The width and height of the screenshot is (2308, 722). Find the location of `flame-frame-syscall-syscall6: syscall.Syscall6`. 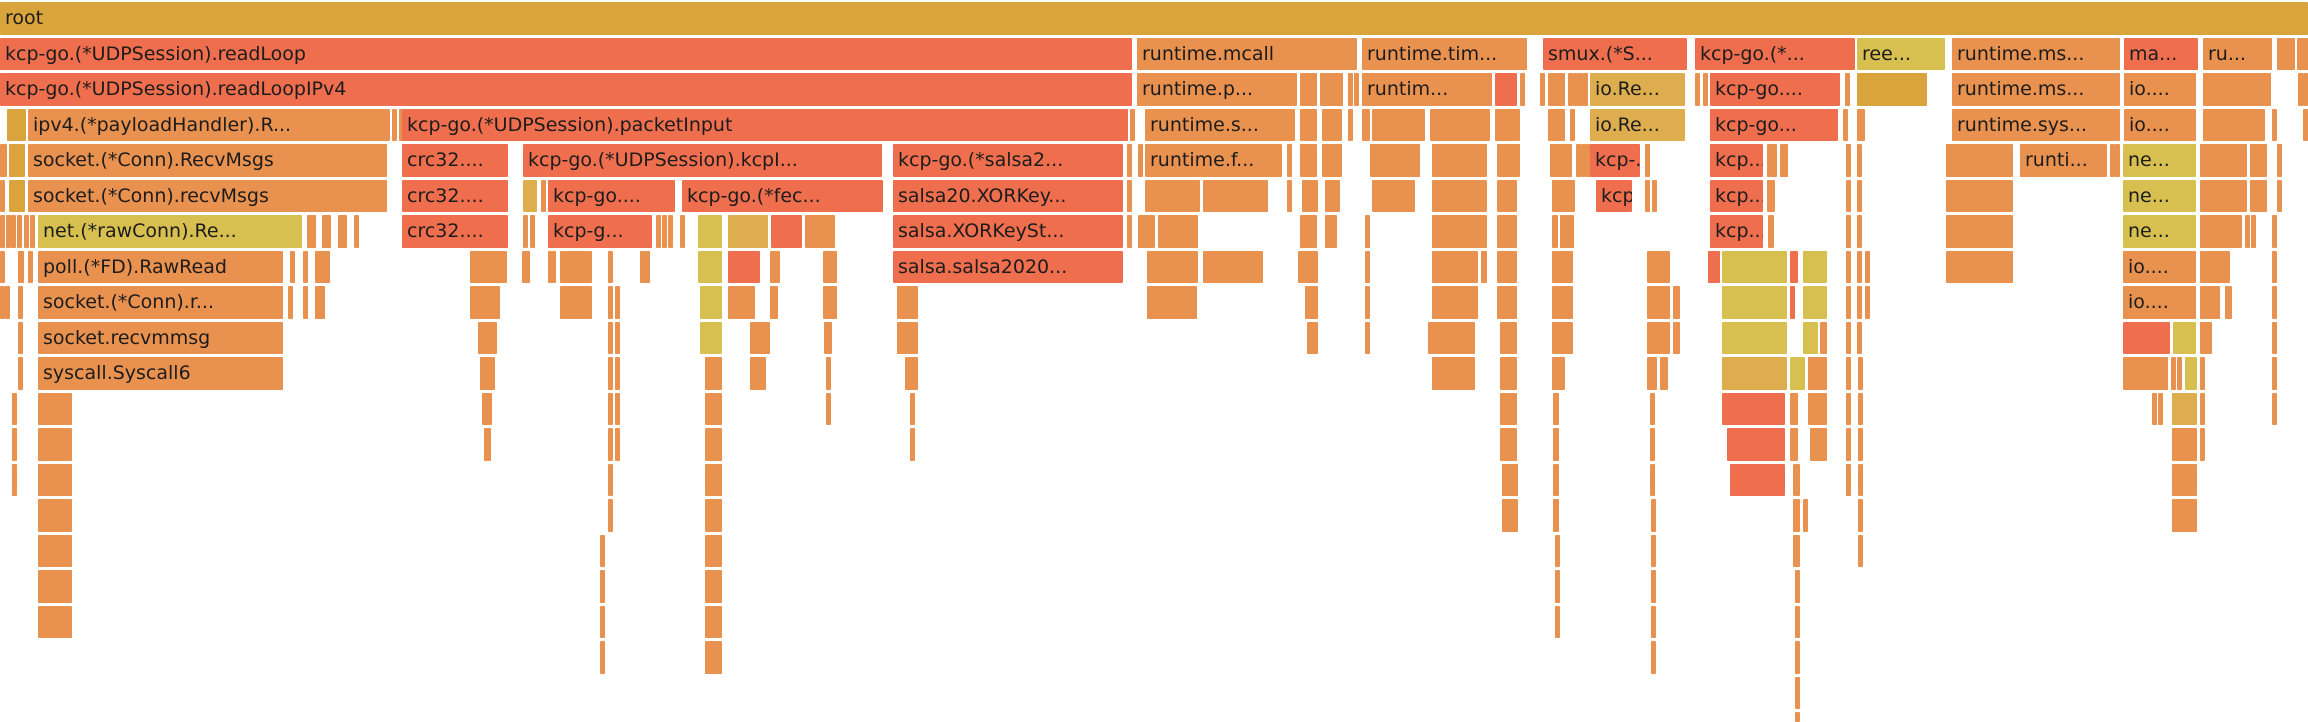

flame-frame-syscall-syscall6: syscall.Syscall6 is located at coordinates (160, 373).